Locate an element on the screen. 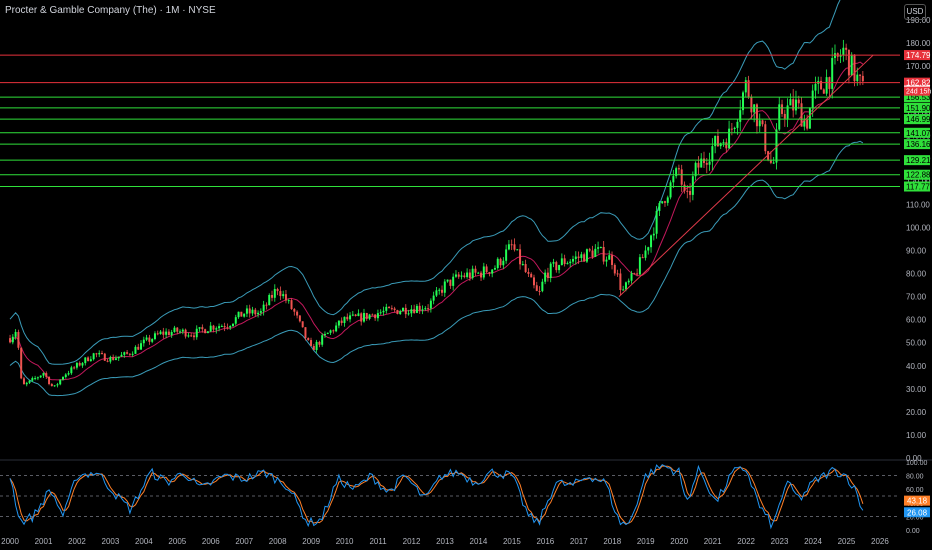  trendline-line is located at coordinates (746, 175).